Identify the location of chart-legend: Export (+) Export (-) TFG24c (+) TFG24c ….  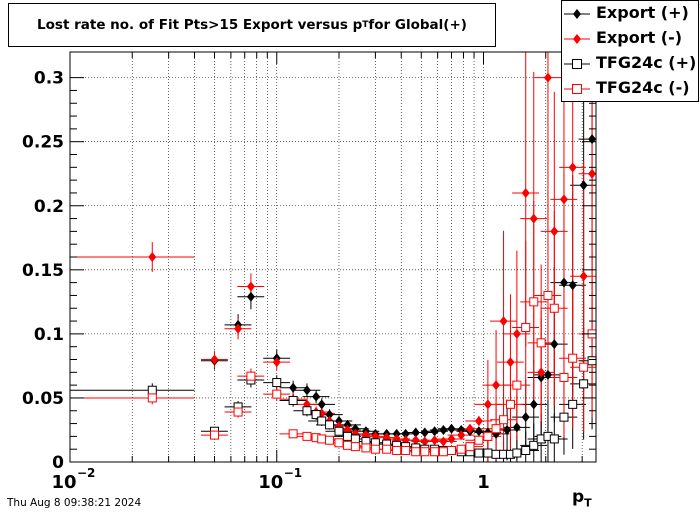
(630, 51).